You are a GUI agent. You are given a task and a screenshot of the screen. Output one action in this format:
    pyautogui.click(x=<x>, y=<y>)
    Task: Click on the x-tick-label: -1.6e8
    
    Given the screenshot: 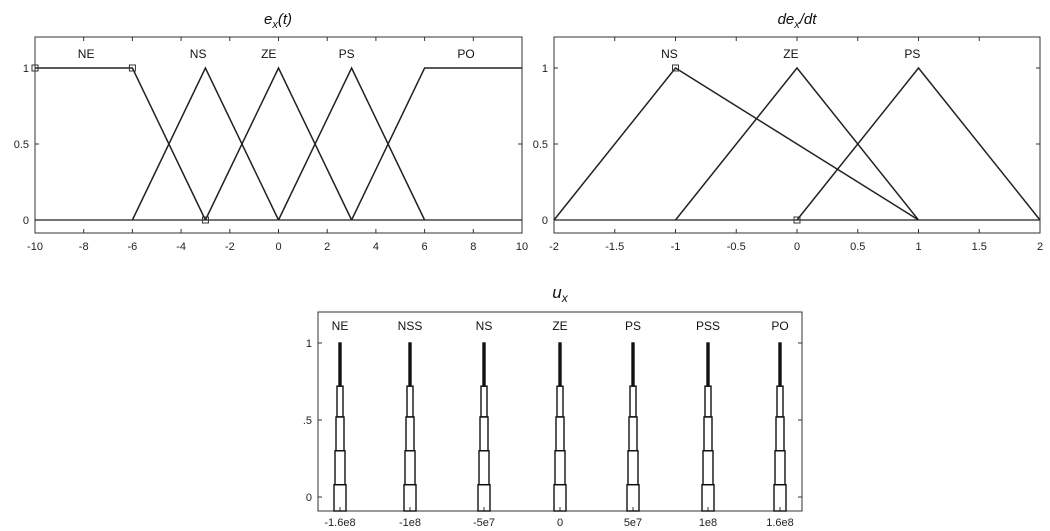 What is the action you would take?
    pyautogui.click(x=339, y=523)
    